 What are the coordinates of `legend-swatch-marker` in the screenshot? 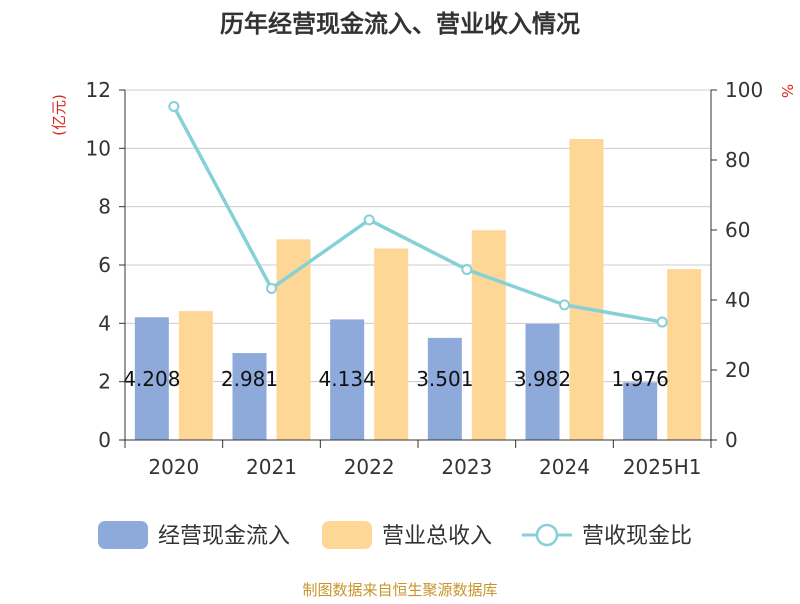 It's located at (547, 535).